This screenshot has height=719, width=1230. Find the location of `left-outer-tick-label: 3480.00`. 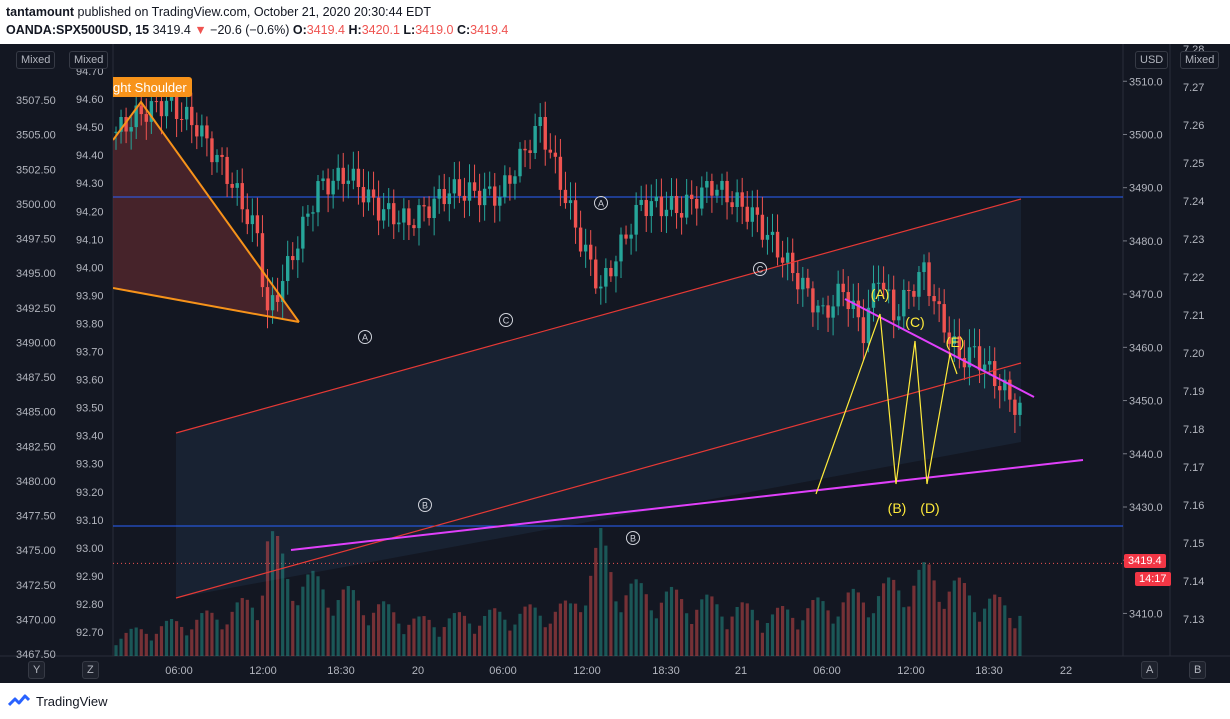

left-outer-tick-label: 3480.00 is located at coordinates (36, 482).